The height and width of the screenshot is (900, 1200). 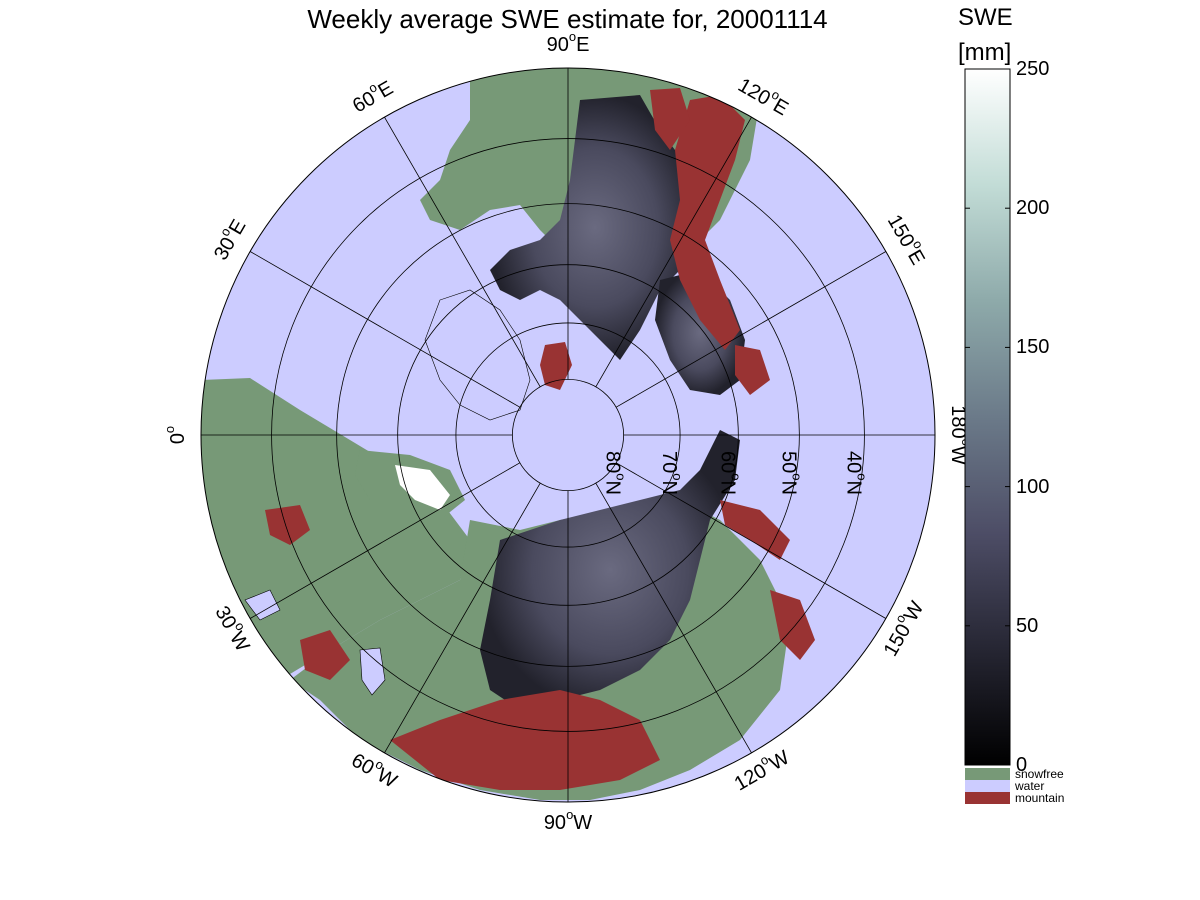 What do you see at coordinates (556, 366) in the screenshot?
I see `greenland-highland` at bounding box center [556, 366].